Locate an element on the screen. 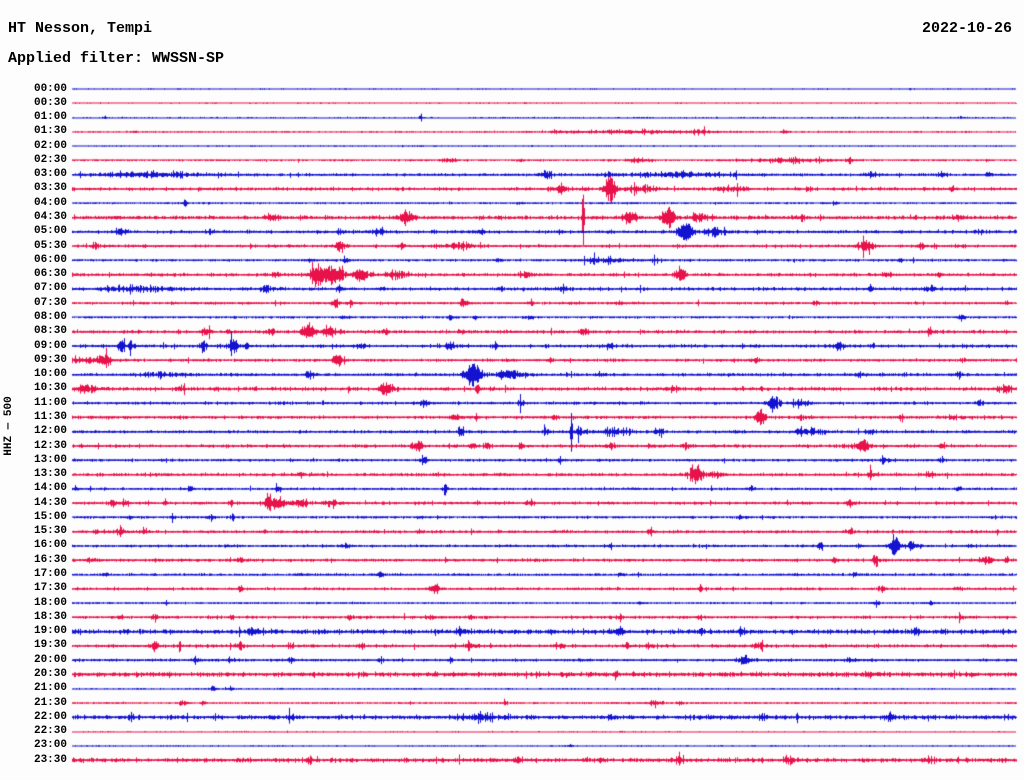 Image resolution: width=1024 pixels, height=780 pixels. time-label: 19:30 is located at coordinates (50, 645).